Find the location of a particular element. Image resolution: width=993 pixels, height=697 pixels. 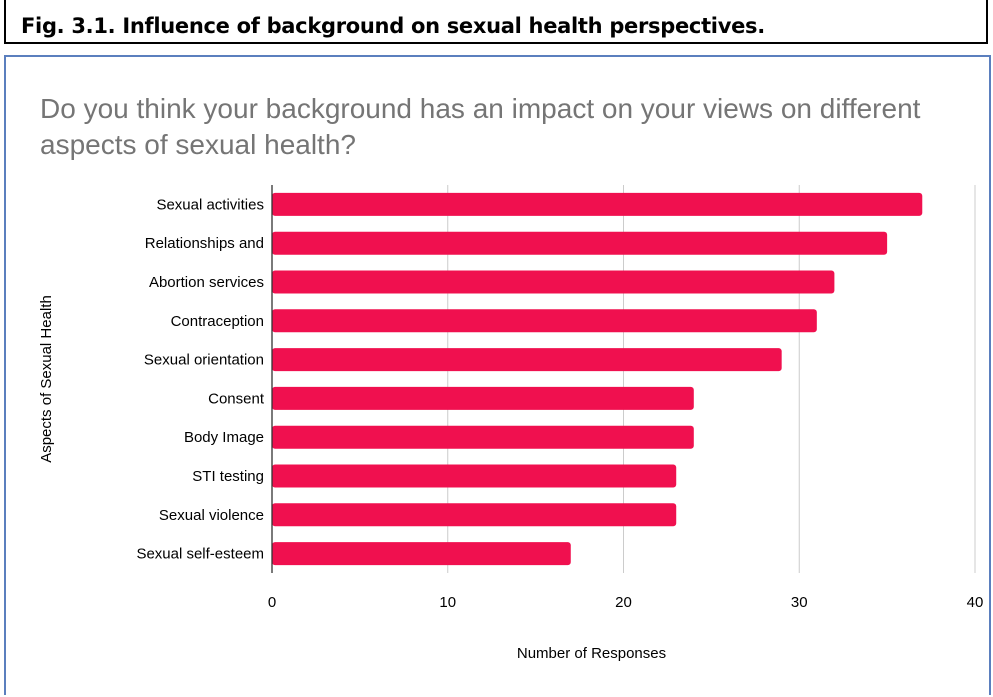

y-axis-title: Aspects of Sexual Health is located at coordinates (46, 379).